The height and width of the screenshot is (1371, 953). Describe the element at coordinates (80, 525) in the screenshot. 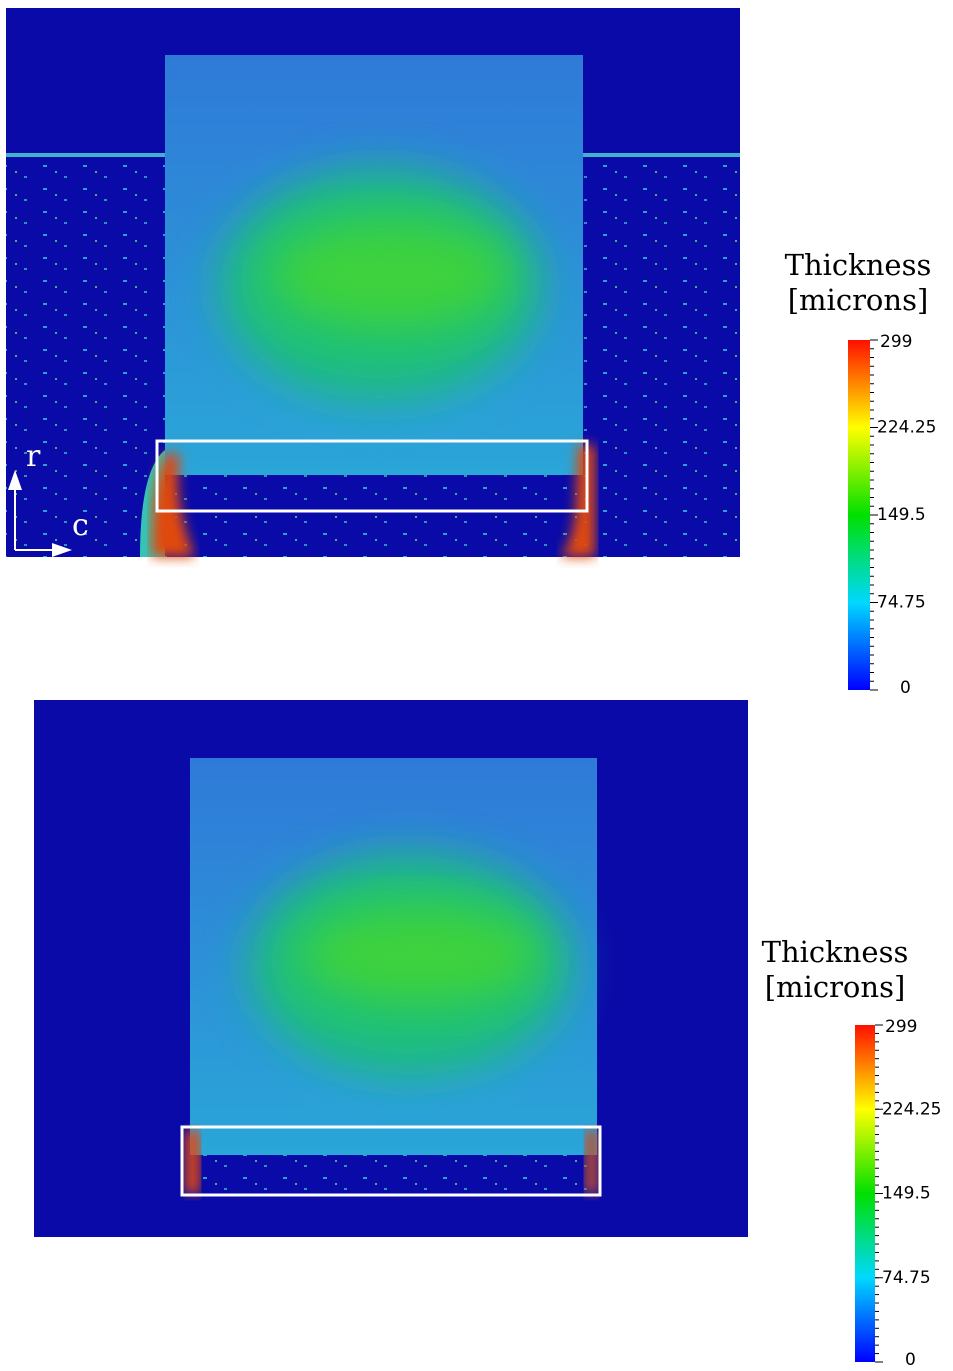

I see `axis-label: c` at that location.